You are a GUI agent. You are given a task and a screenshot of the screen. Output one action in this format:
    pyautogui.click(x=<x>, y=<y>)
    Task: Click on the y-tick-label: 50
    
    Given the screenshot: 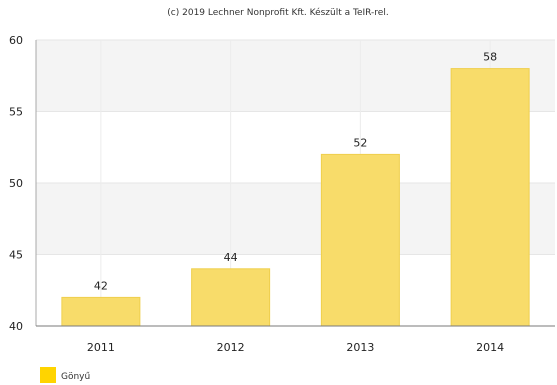 What is the action you would take?
    pyautogui.click(x=16, y=183)
    